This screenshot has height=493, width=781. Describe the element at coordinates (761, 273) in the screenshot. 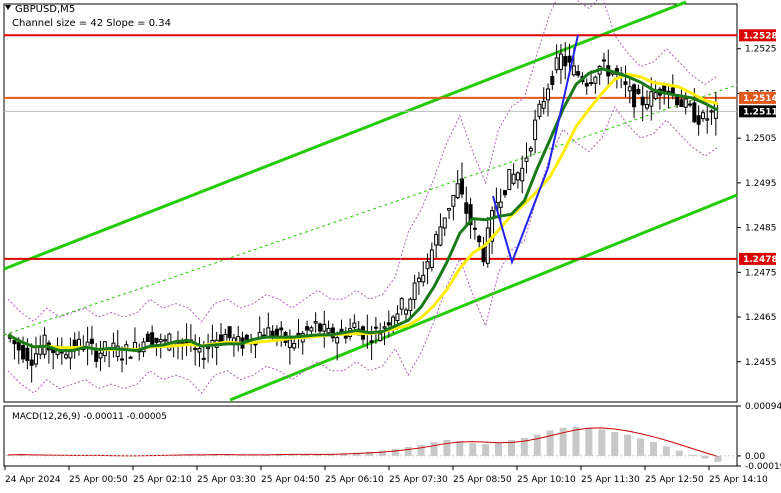

I see `y-tick-label: 1.2475` at that location.